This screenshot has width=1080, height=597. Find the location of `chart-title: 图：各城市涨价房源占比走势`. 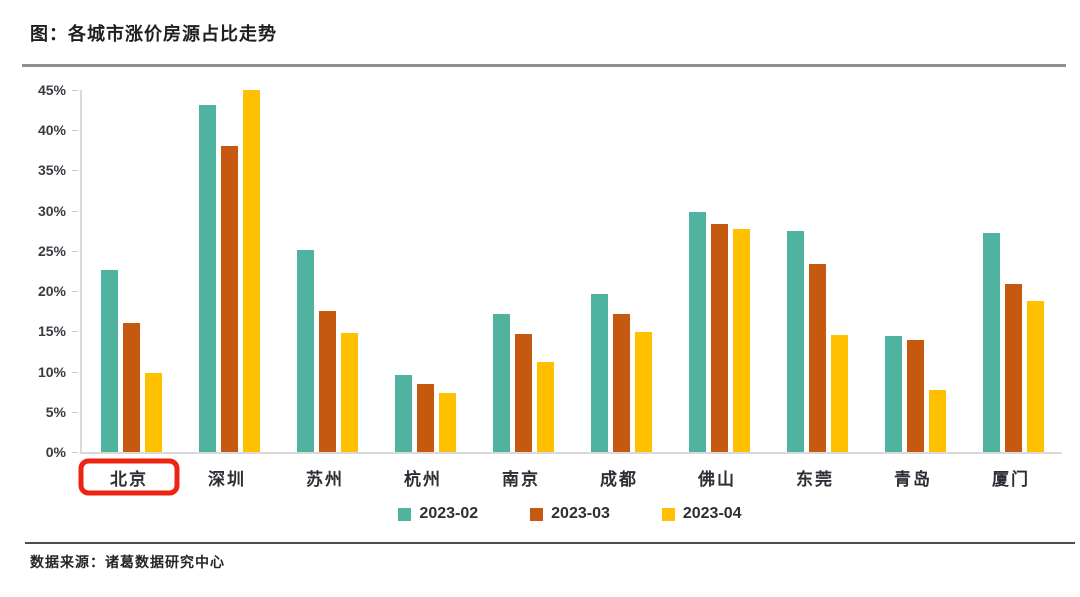

chart-title: 图：各城市涨价房源占比走势 is located at coordinates (153, 34).